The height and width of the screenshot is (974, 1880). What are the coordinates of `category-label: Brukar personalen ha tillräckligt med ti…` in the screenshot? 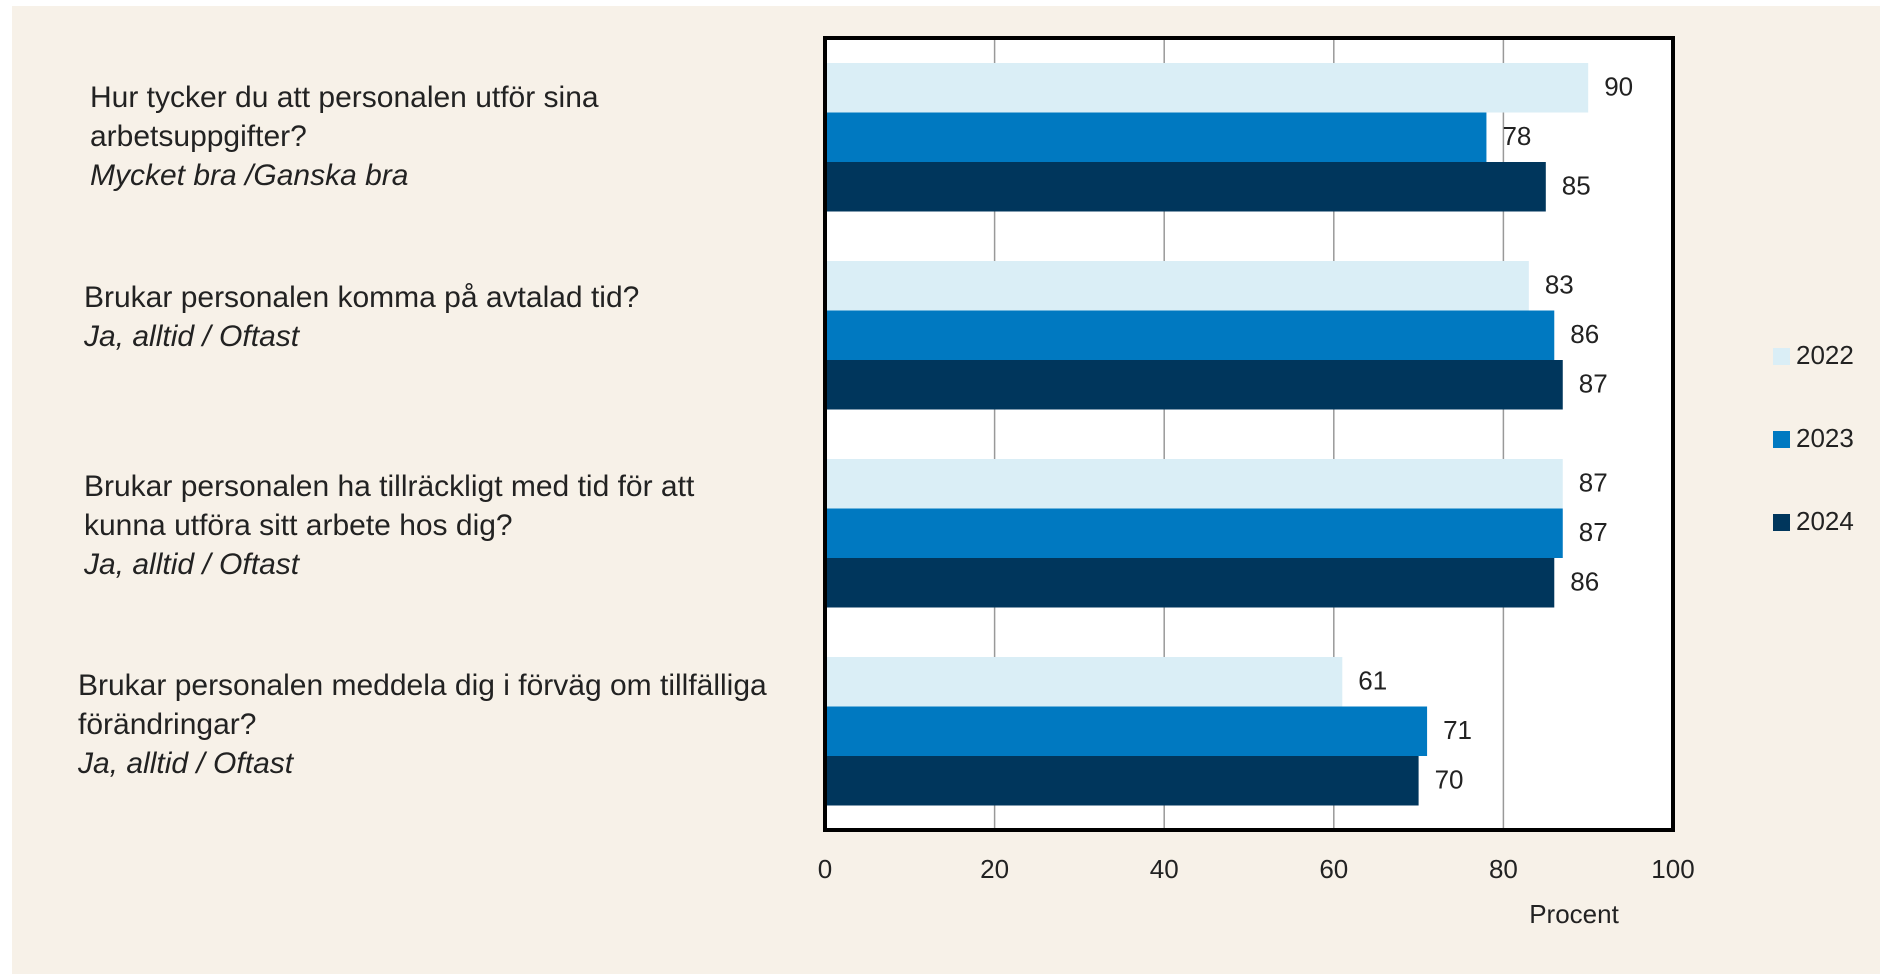 It's located at (429, 525).